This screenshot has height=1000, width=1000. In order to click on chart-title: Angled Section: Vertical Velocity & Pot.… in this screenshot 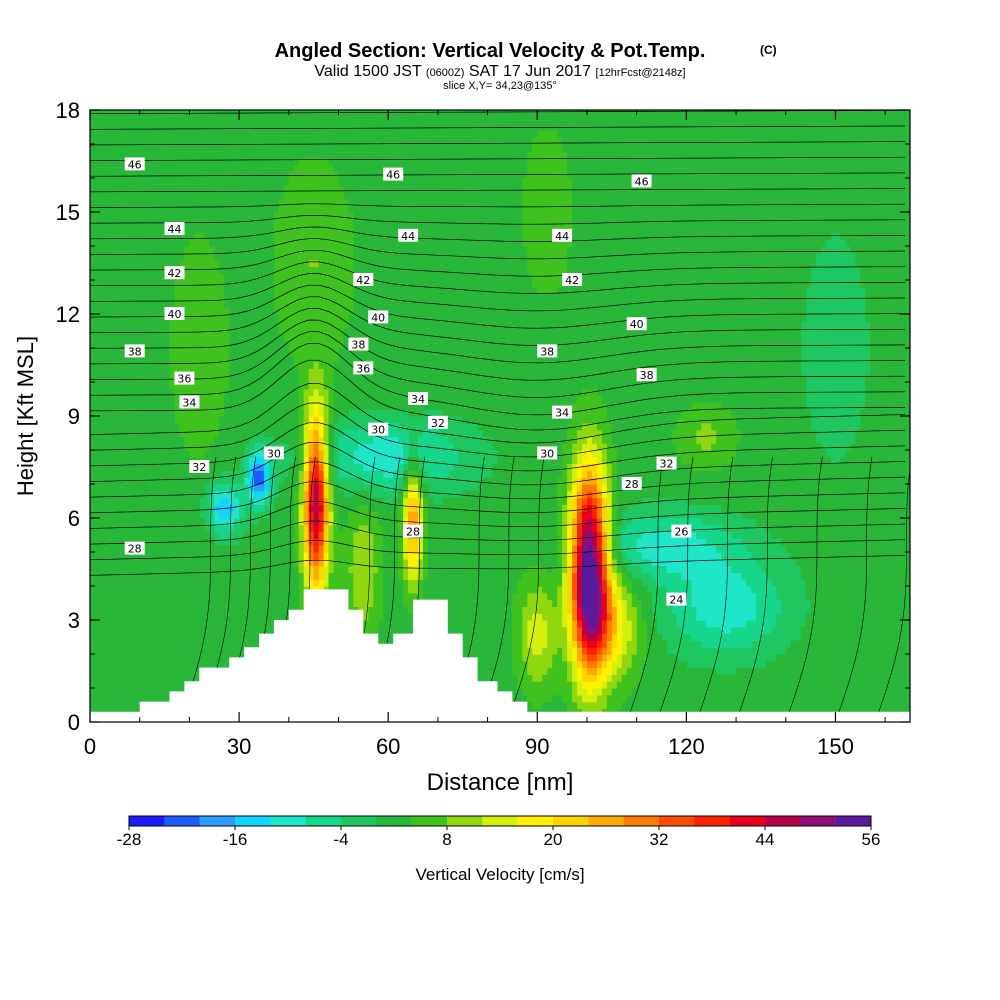, I will do `click(526, 51)`.